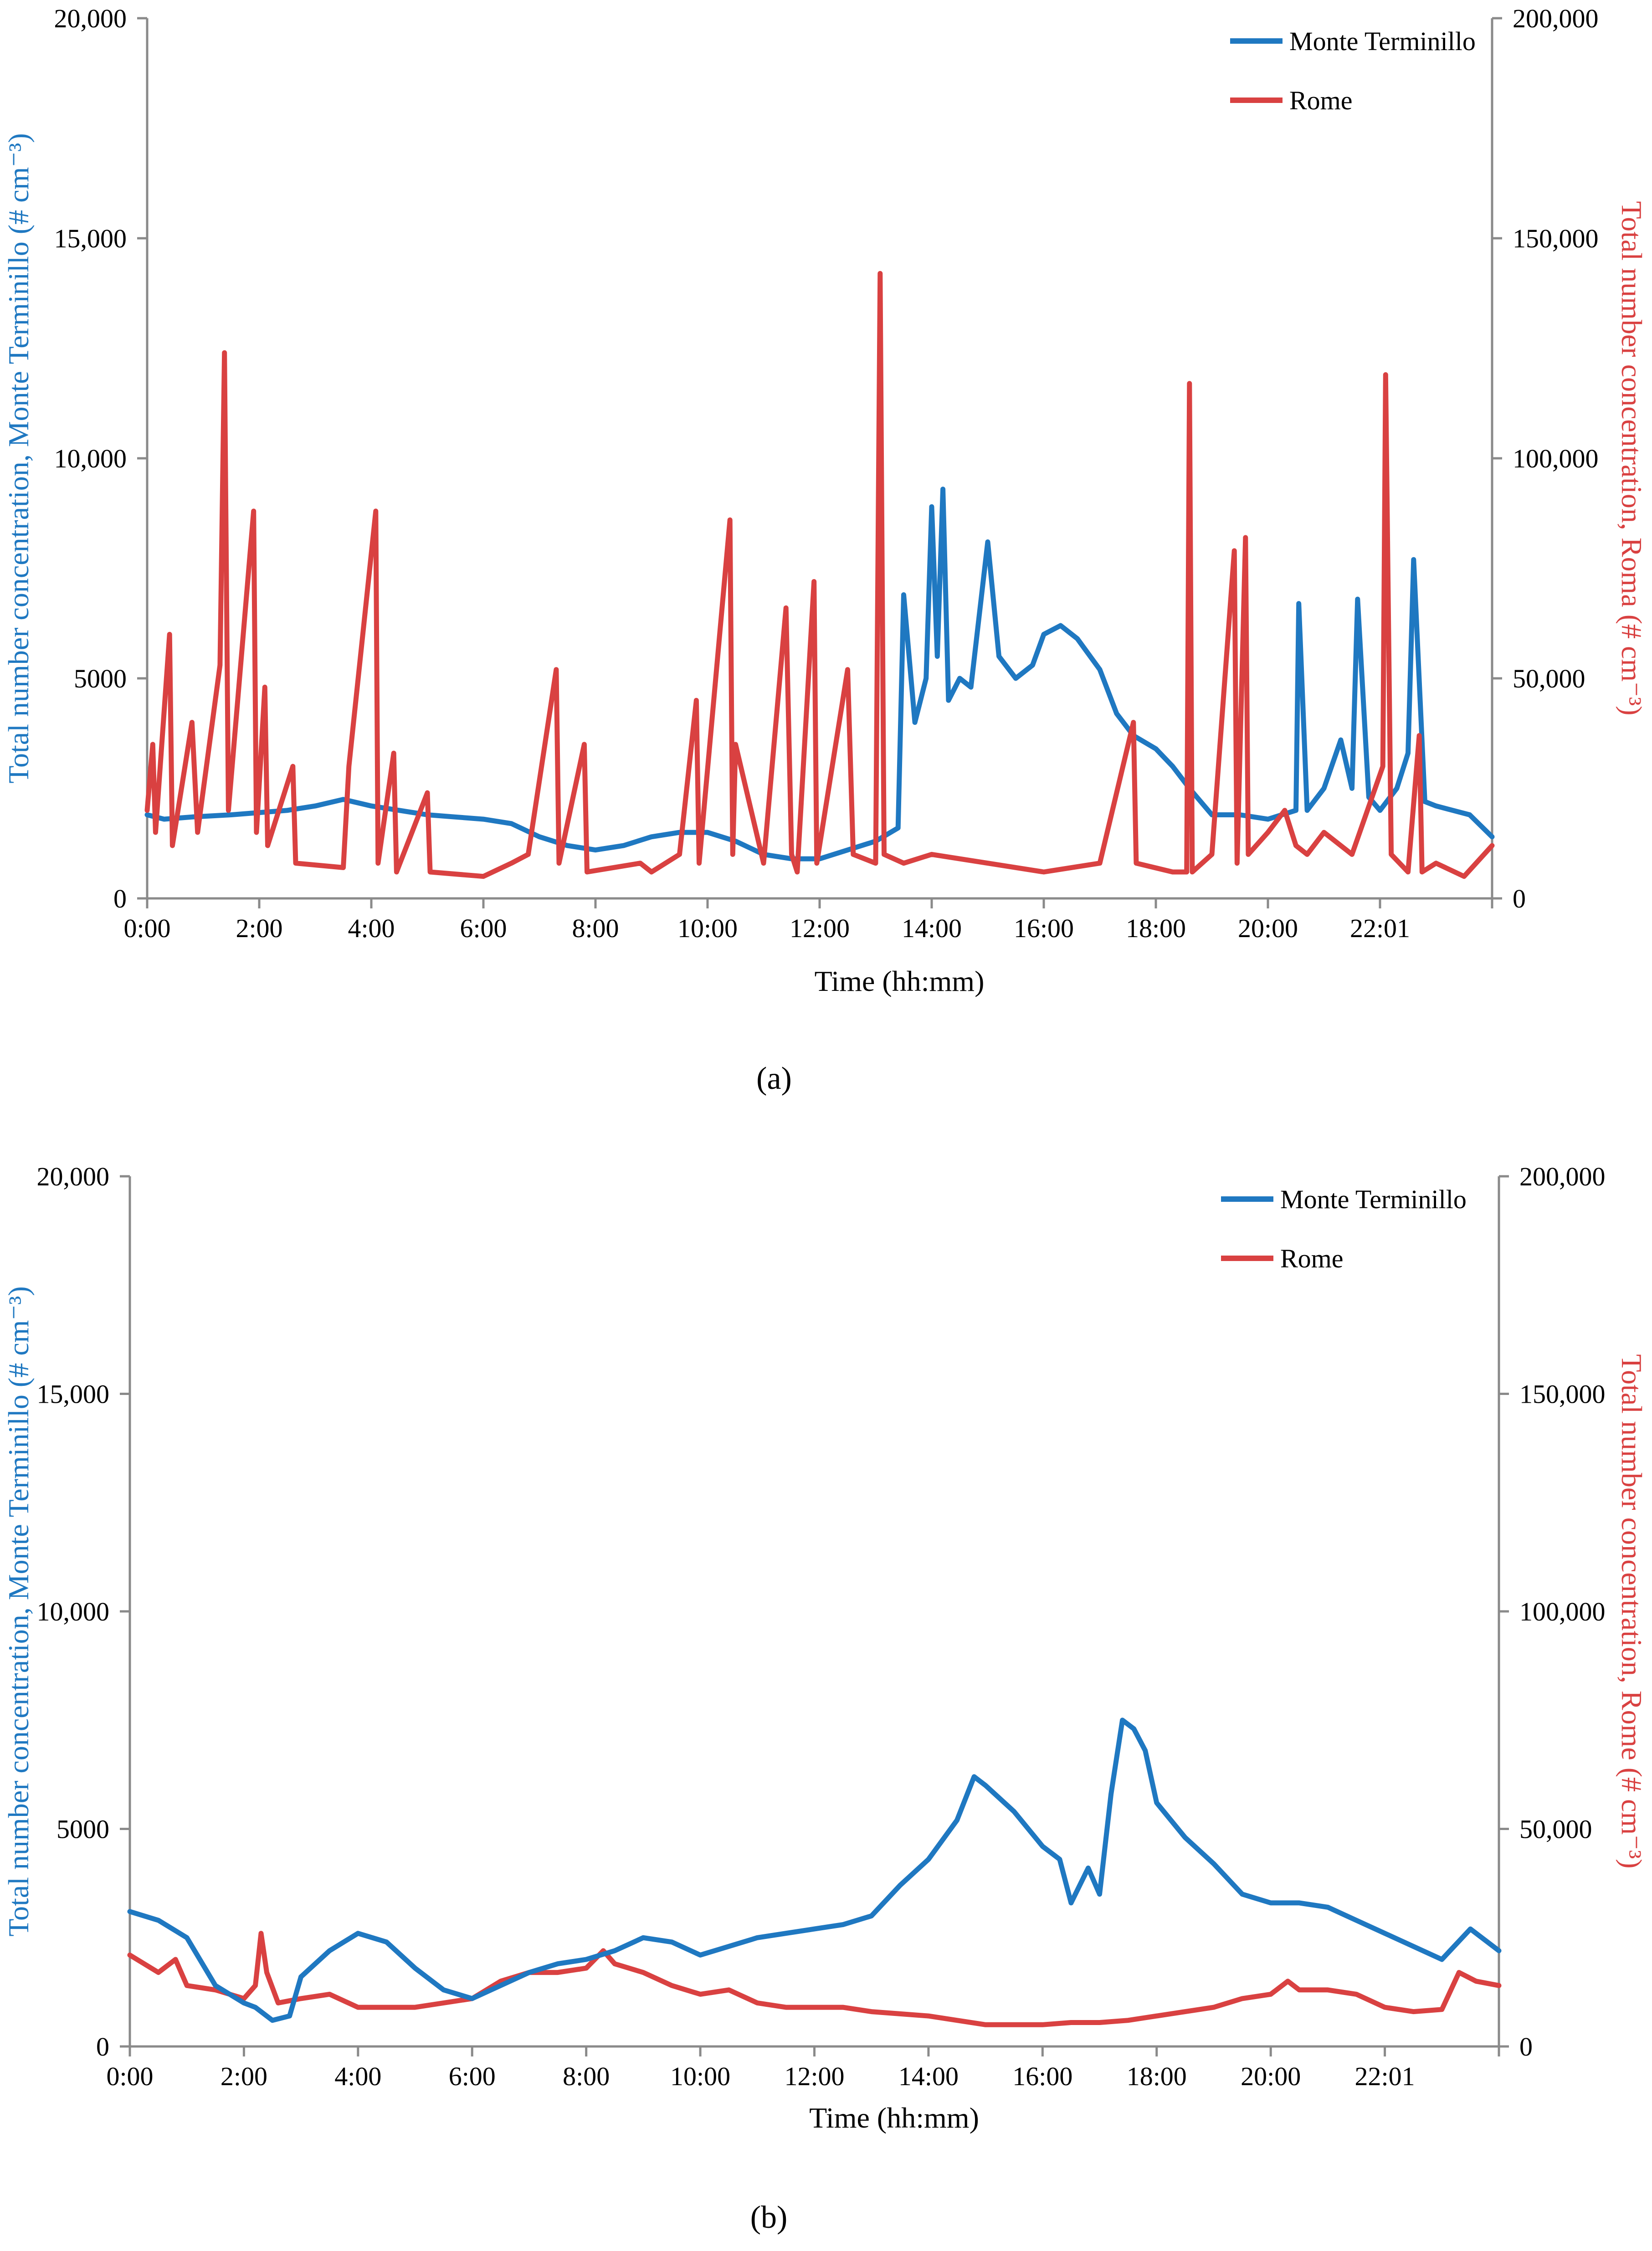 This screenshot has width=1652, height=2251. Describe the element at coordinates (774, 1078) in the screenshot. I see `panel-label: (a)` at that location.